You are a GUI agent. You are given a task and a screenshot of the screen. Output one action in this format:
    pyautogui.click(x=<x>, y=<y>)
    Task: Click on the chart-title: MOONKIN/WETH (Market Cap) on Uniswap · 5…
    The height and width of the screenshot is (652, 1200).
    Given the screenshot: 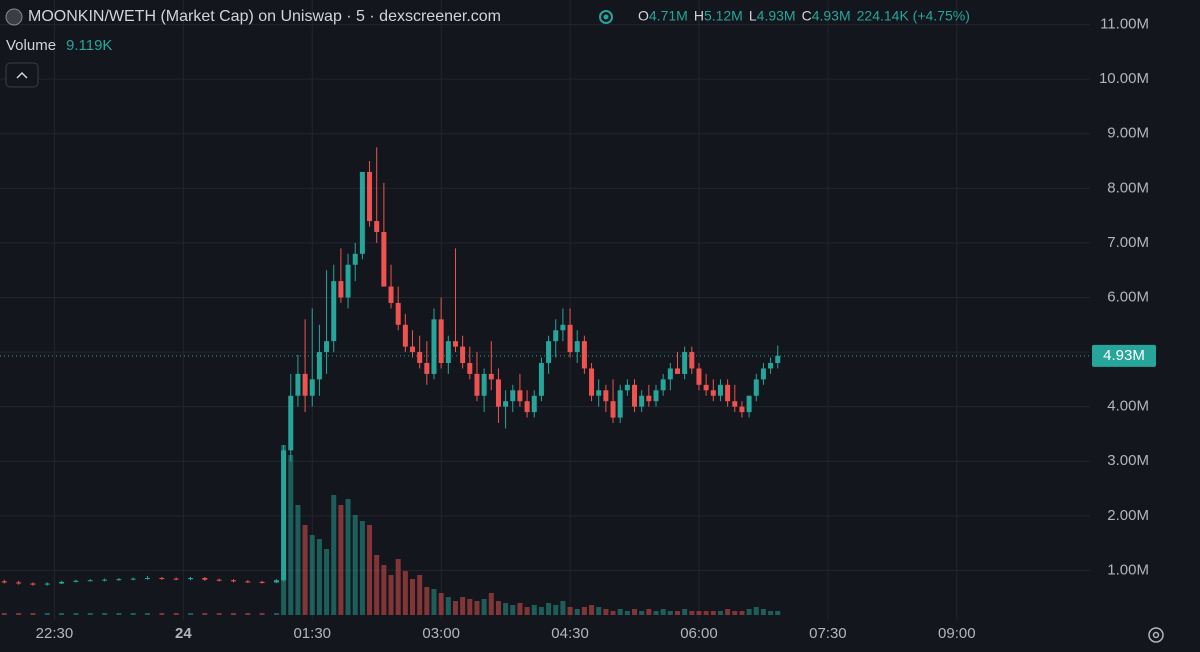 What is the action you would take?
    pyautogui.click(x=264, y=16)
    